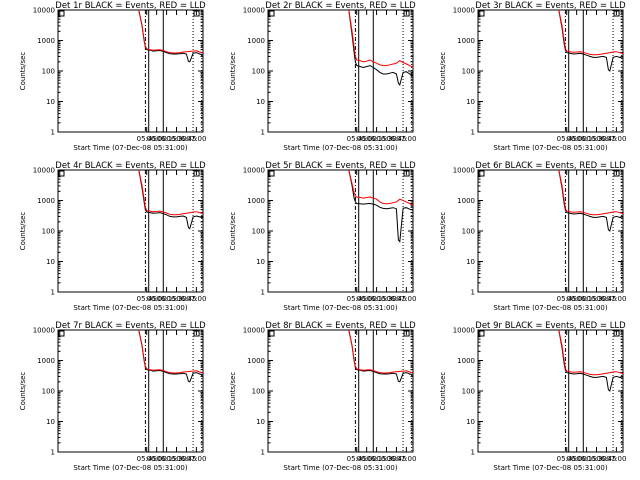 This screenshot has width=640, height=480. What do you see at coordinates (130, 6) in the screenshot?
I see `panel-title: Det 1r BLACK = Events, RED = LLD` at bounding box center [130, 6].